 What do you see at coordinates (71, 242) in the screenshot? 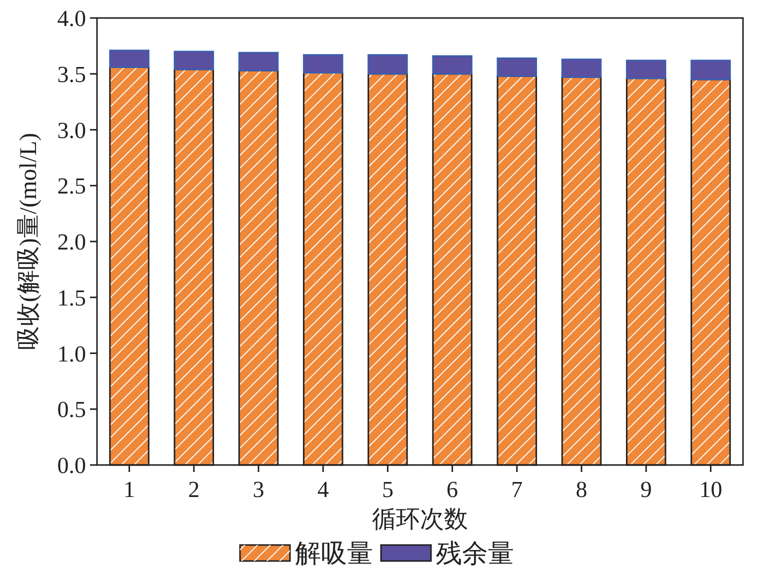
I see `y-tick-label: 2.0` at bounding box center [71, 242].